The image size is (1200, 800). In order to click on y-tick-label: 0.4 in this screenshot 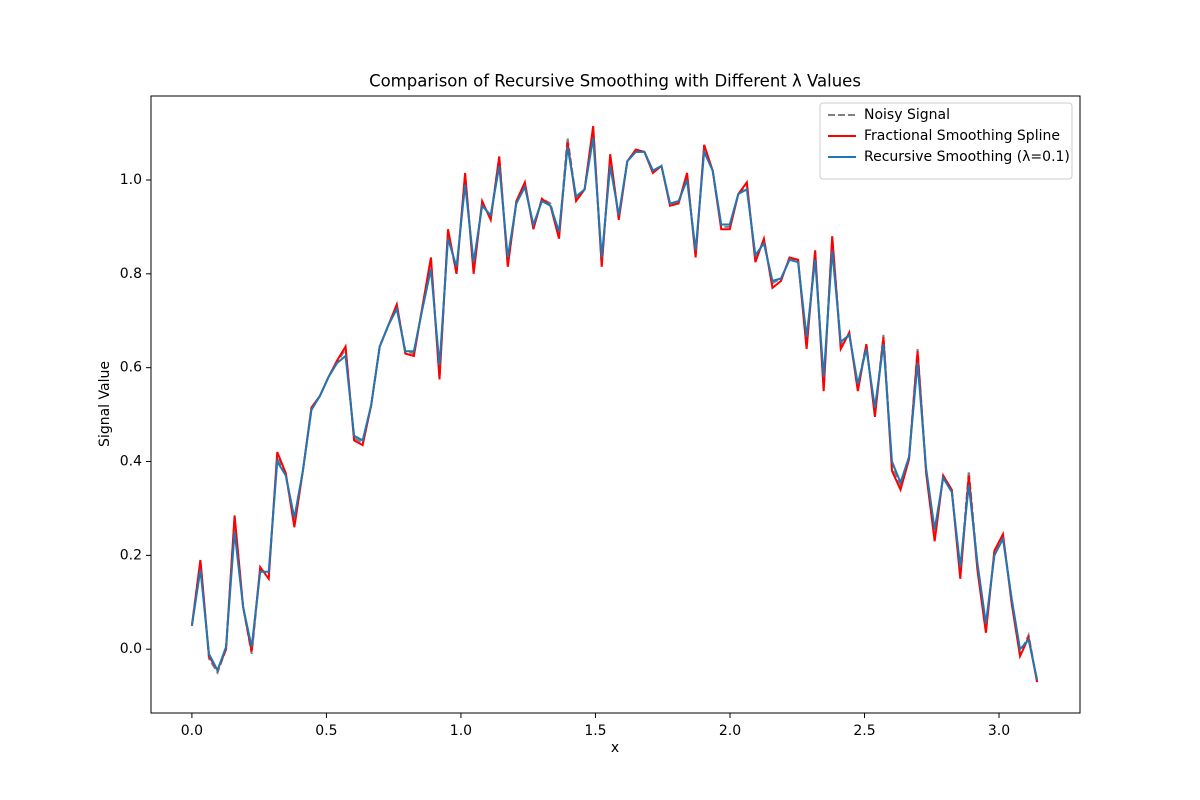, I will do `click(131, 462)`.